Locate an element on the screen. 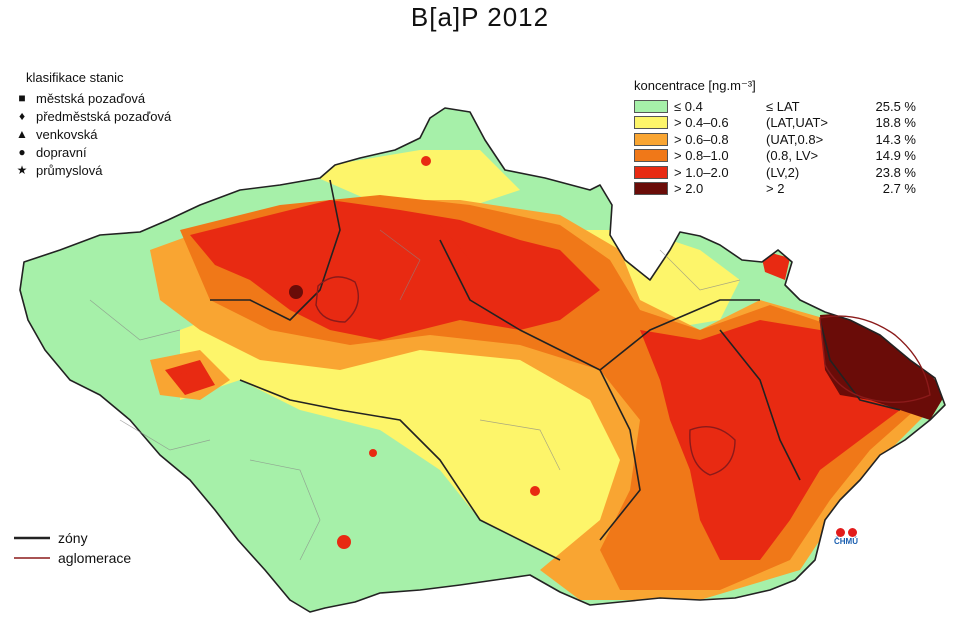 The image size is (960, 643). class-percent: 25.5 % is located at coordinates (895, 106).